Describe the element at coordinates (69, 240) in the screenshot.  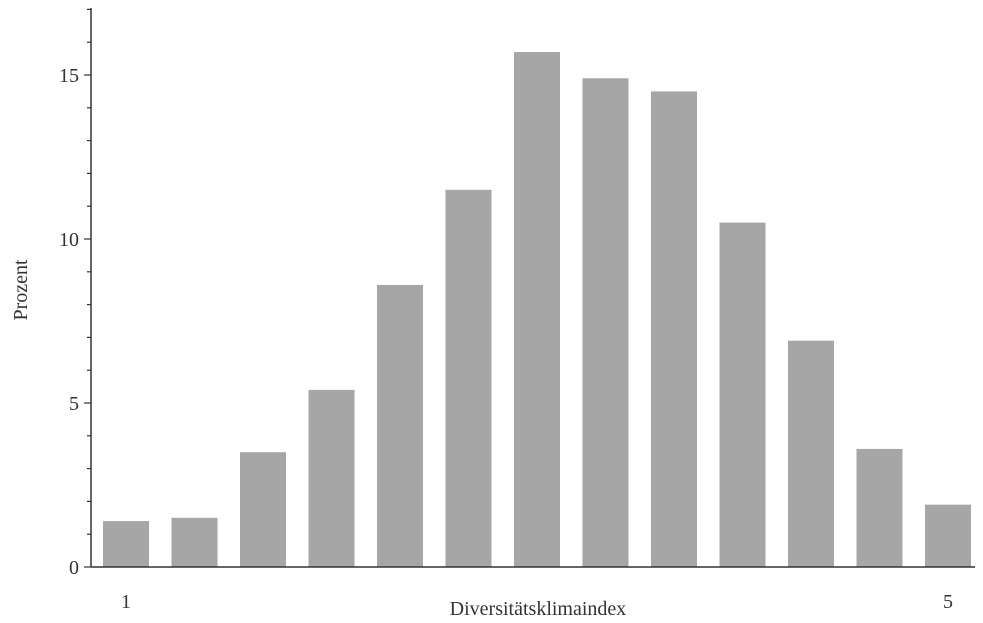
I see `y-tick-label: 10` at that location.